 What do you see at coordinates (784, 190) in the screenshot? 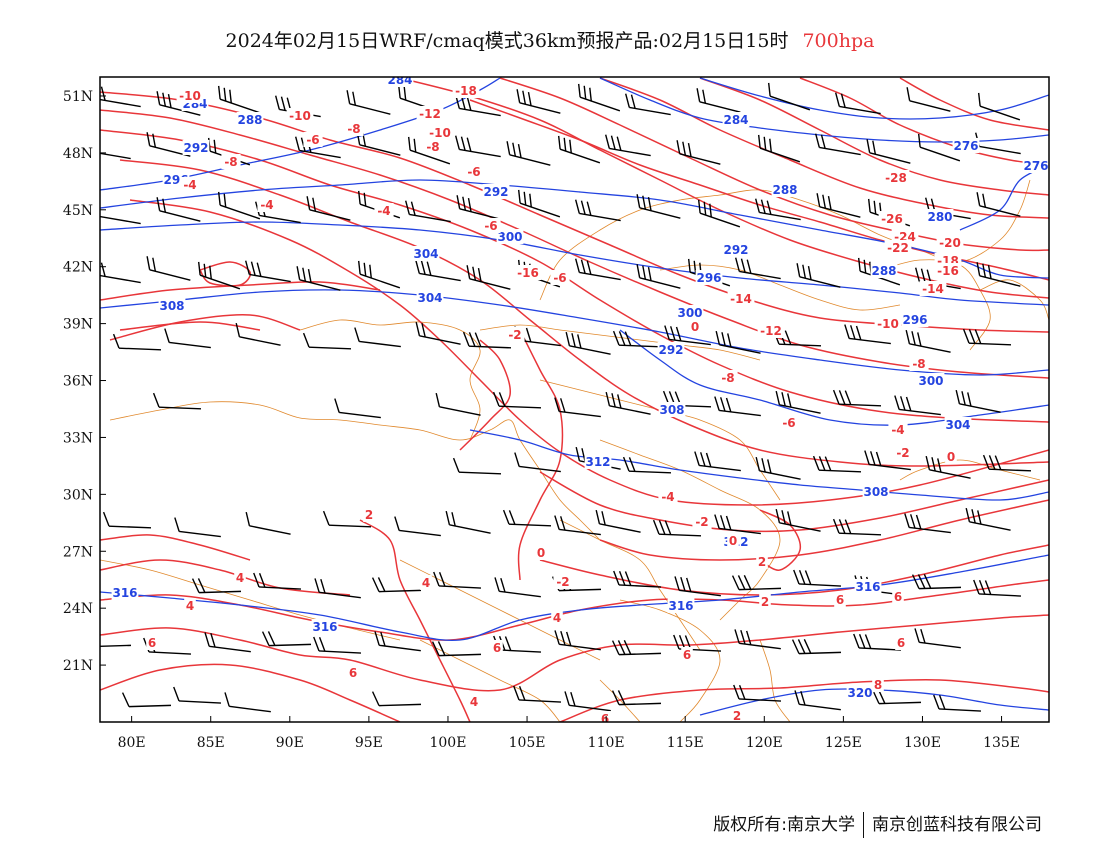
I see `svg-text: 288` at bounding box center [784, 190].